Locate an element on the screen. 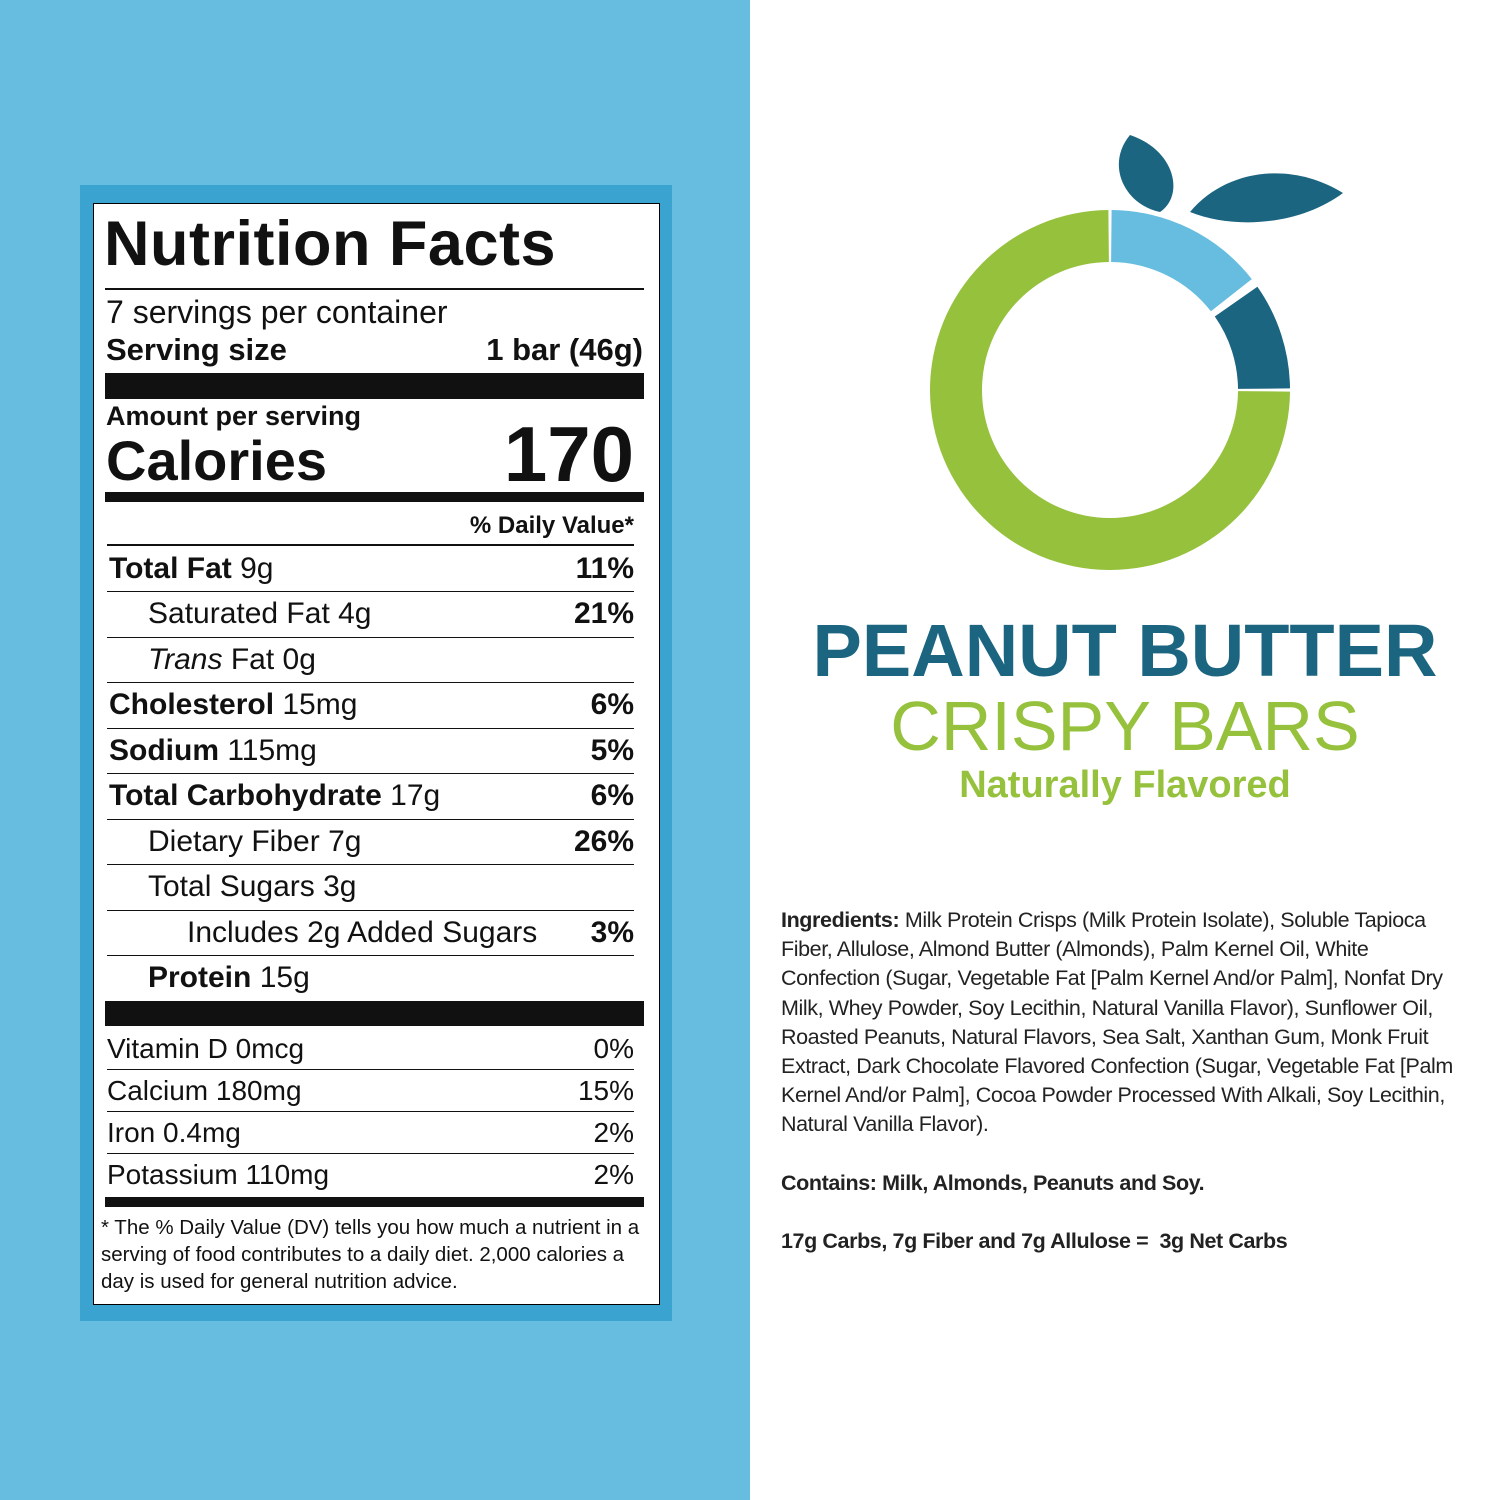 Image resolution: width=1500 pixels, height=1500 pixels. calories-label: Calories is located at coordinates (216, 460).